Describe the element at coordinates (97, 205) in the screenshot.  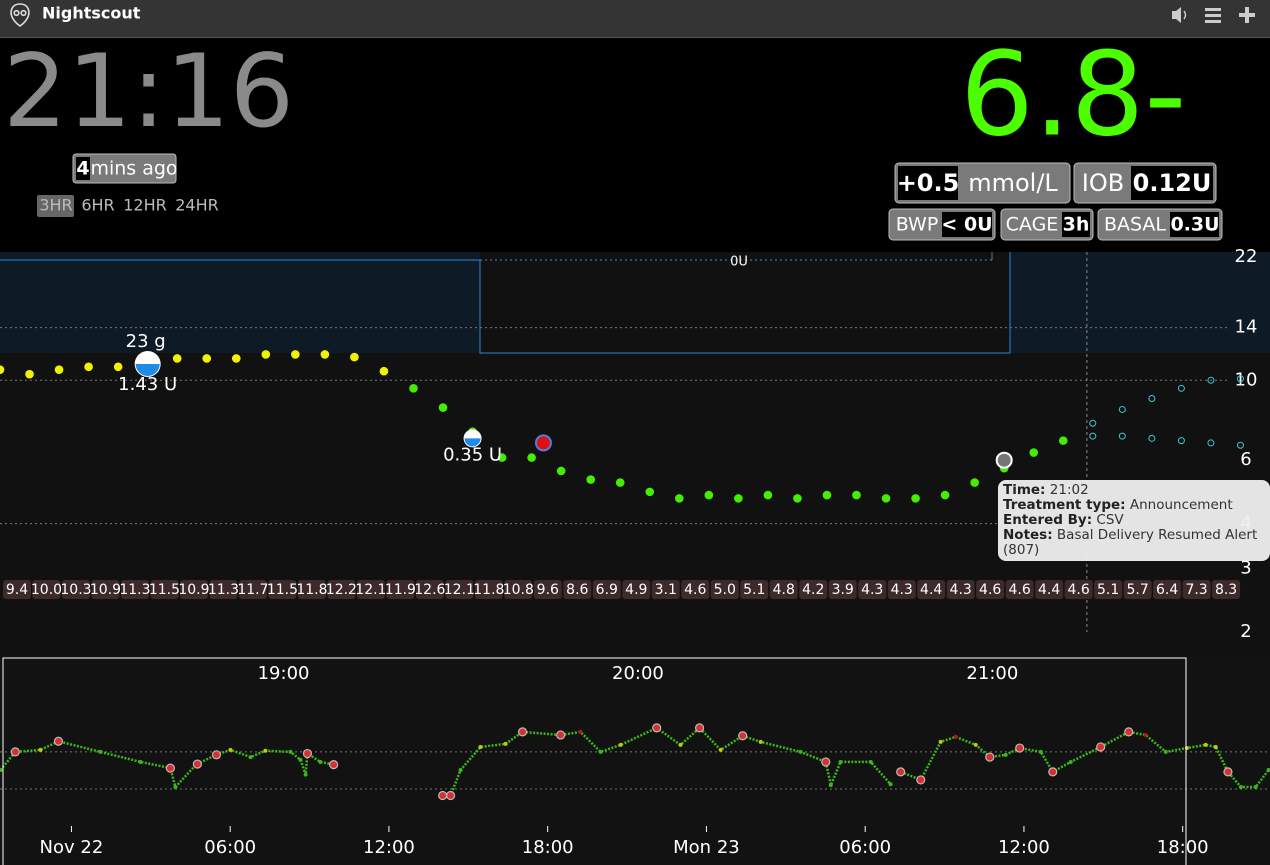
I see `range-button: 6HR` at that location.